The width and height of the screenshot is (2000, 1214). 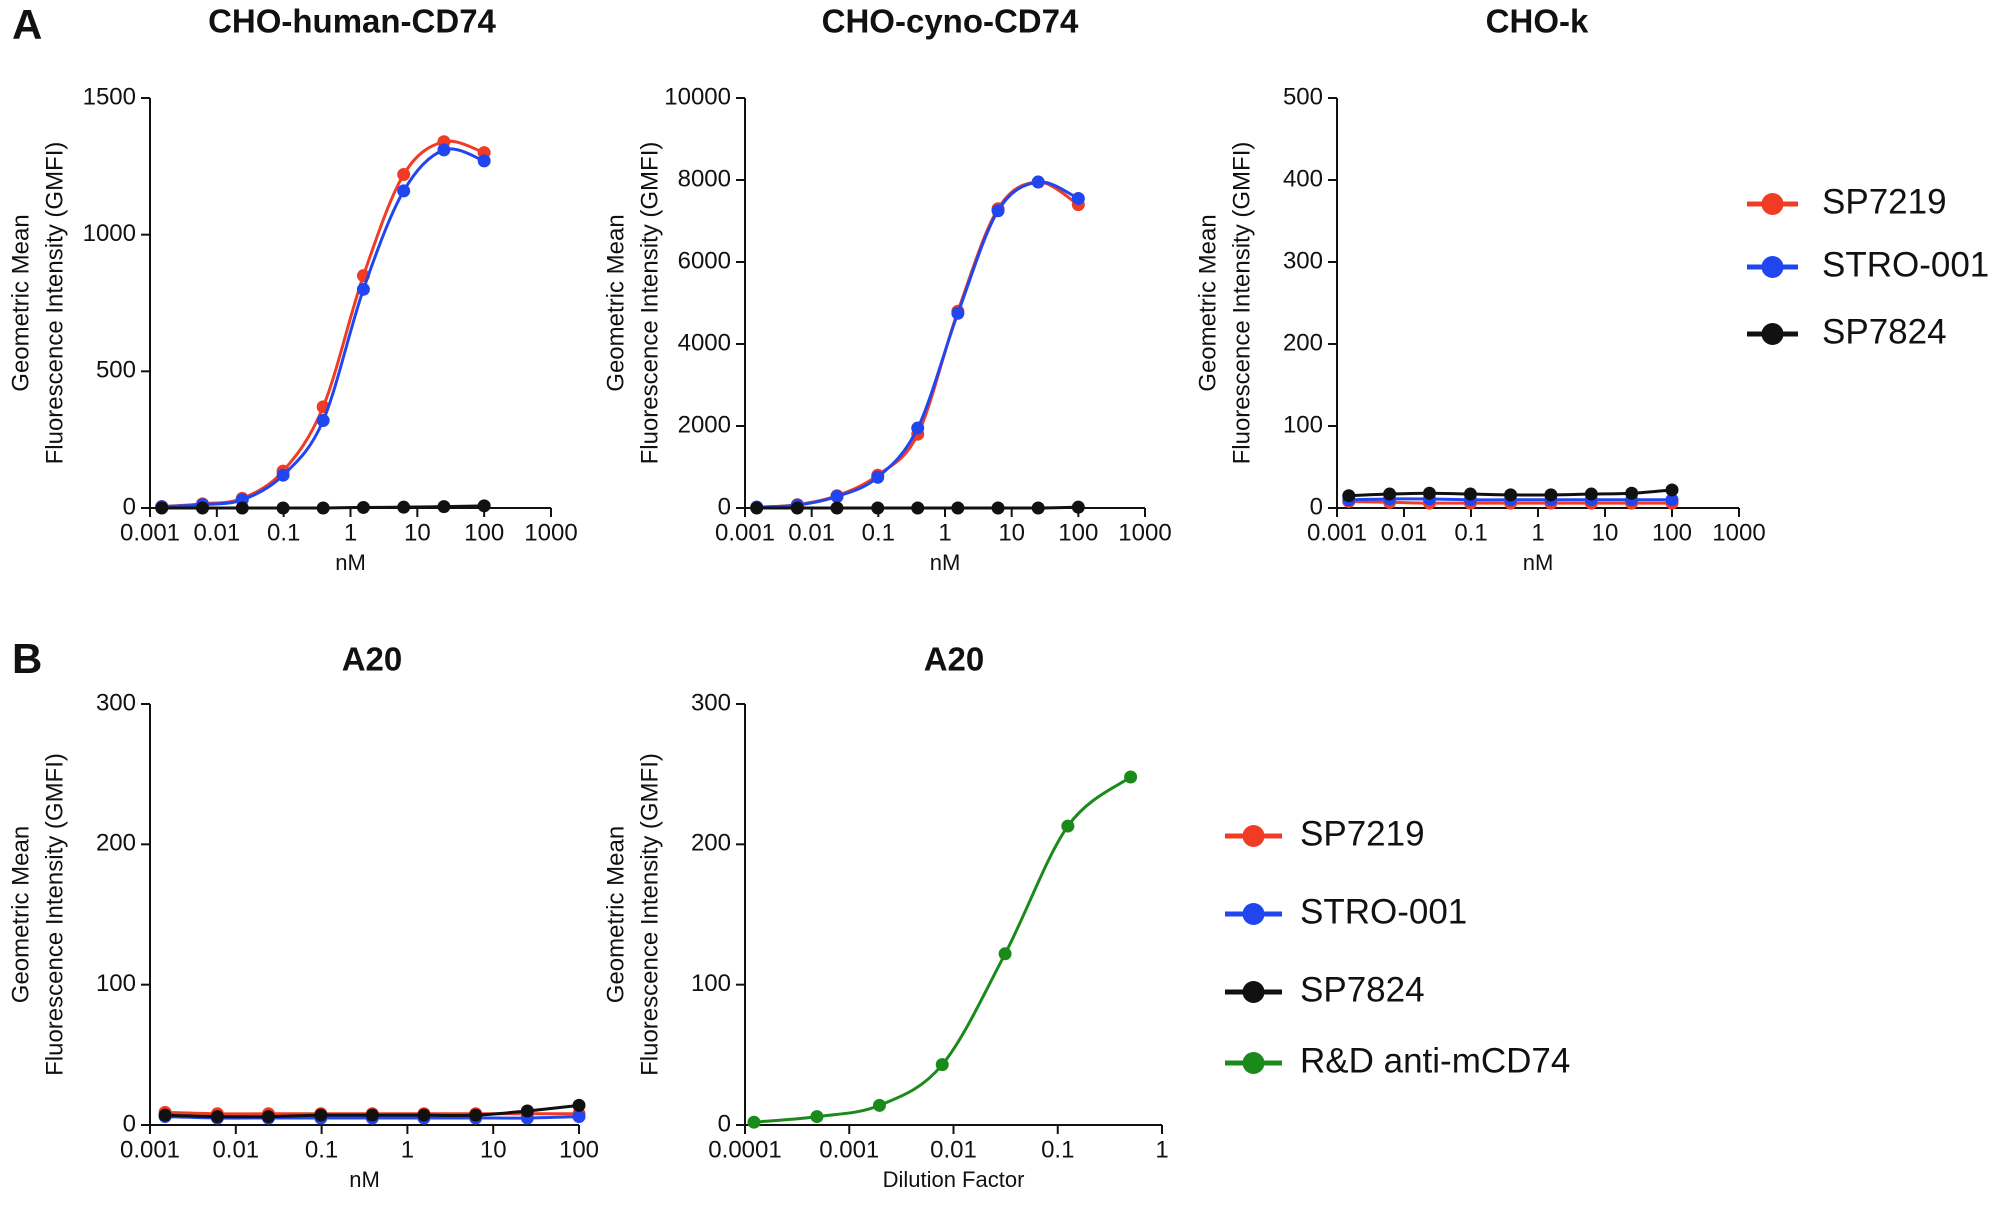 I want to click on x-tick-label: 1000, so click(x=1738, y=532).